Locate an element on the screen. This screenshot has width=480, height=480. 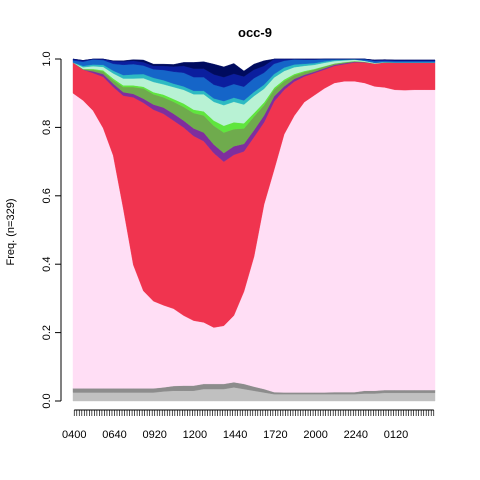
x-tick-label: 2000 is located at coordinates (315, 435).